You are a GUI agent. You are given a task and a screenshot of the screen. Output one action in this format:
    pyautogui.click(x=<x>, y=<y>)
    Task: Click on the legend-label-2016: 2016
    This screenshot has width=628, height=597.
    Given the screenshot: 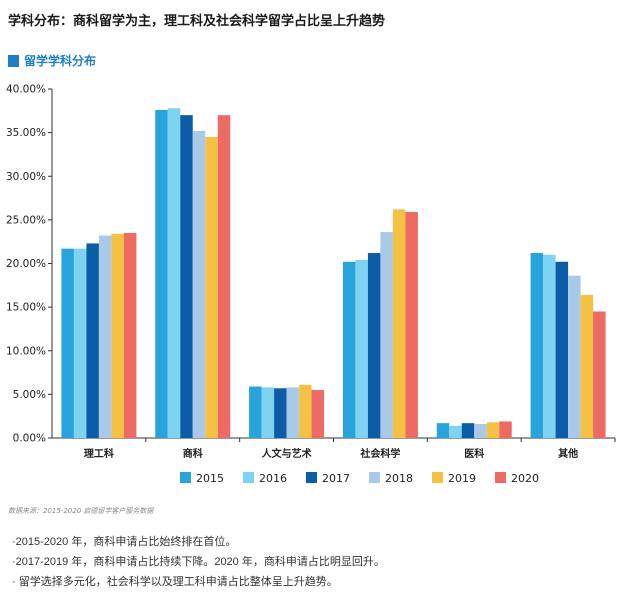 What is the action you would take?
    pyautogui.click(x=273, y=478)
    